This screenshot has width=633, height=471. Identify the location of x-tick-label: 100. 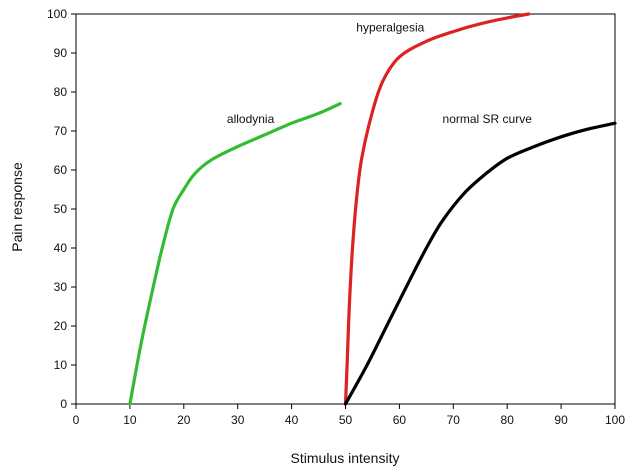
(615, 420).